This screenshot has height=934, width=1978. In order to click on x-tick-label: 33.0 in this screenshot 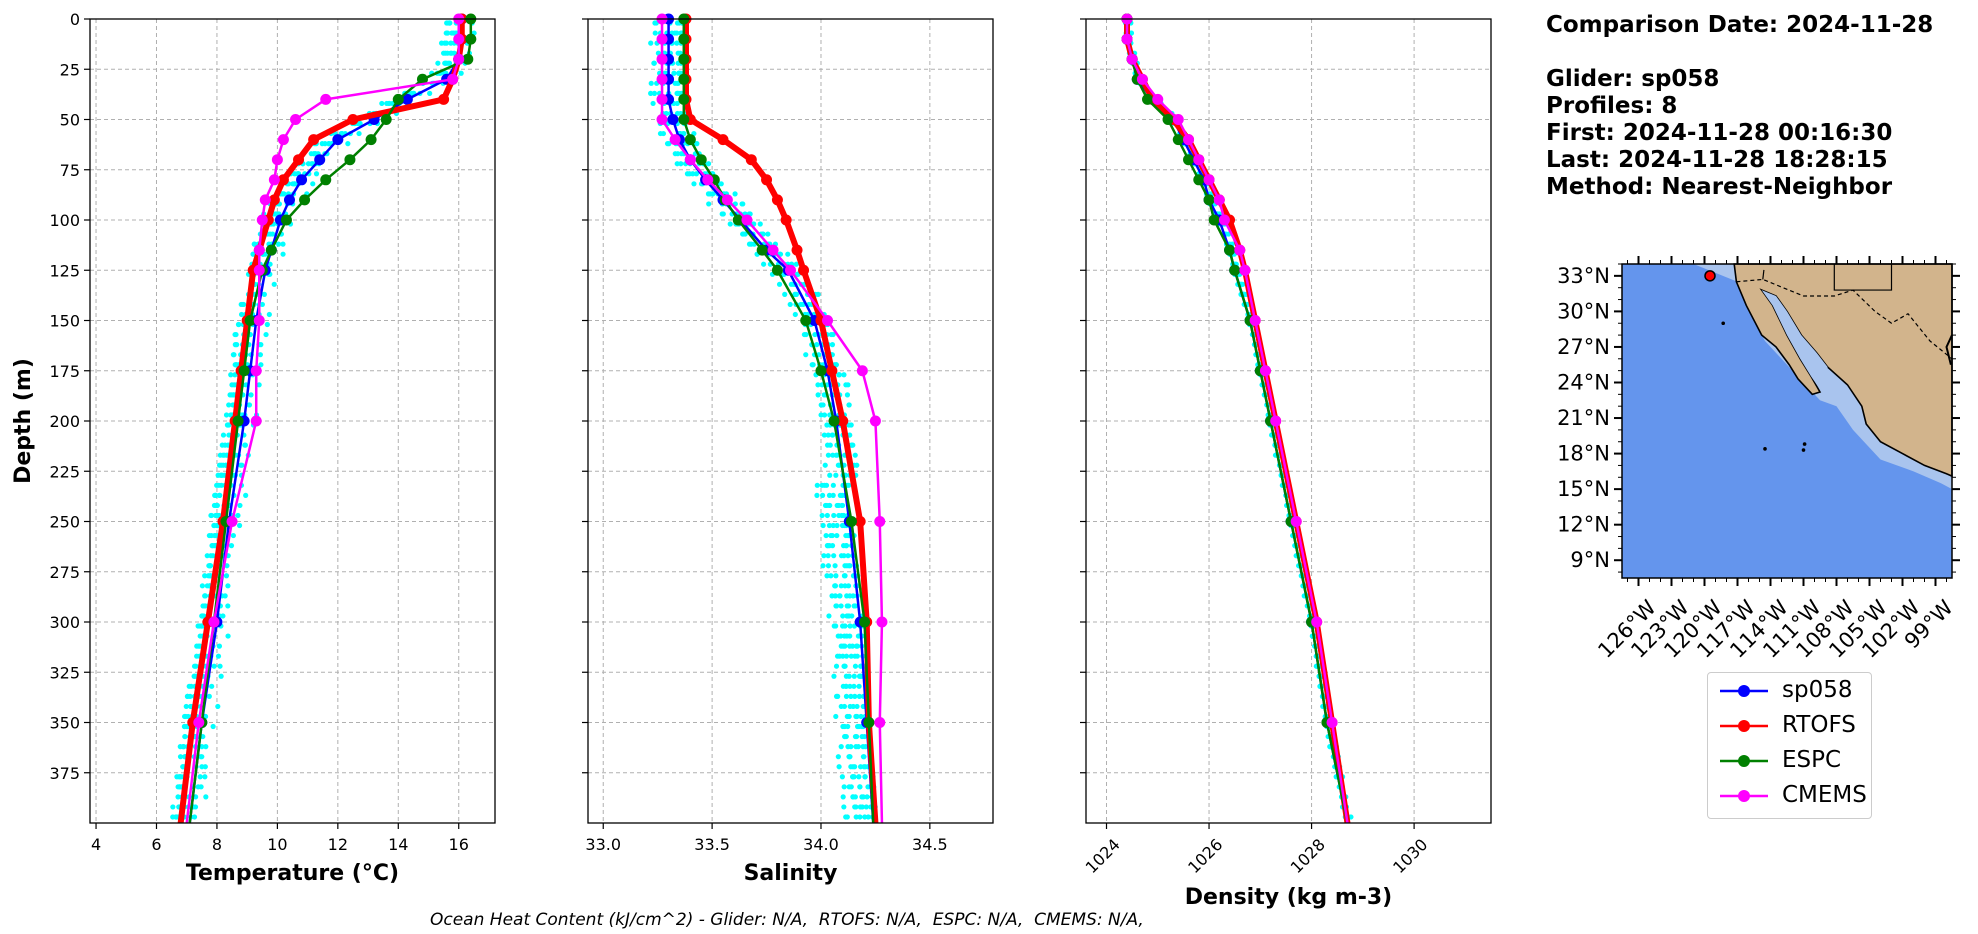, I will do `click(603, 844)`.